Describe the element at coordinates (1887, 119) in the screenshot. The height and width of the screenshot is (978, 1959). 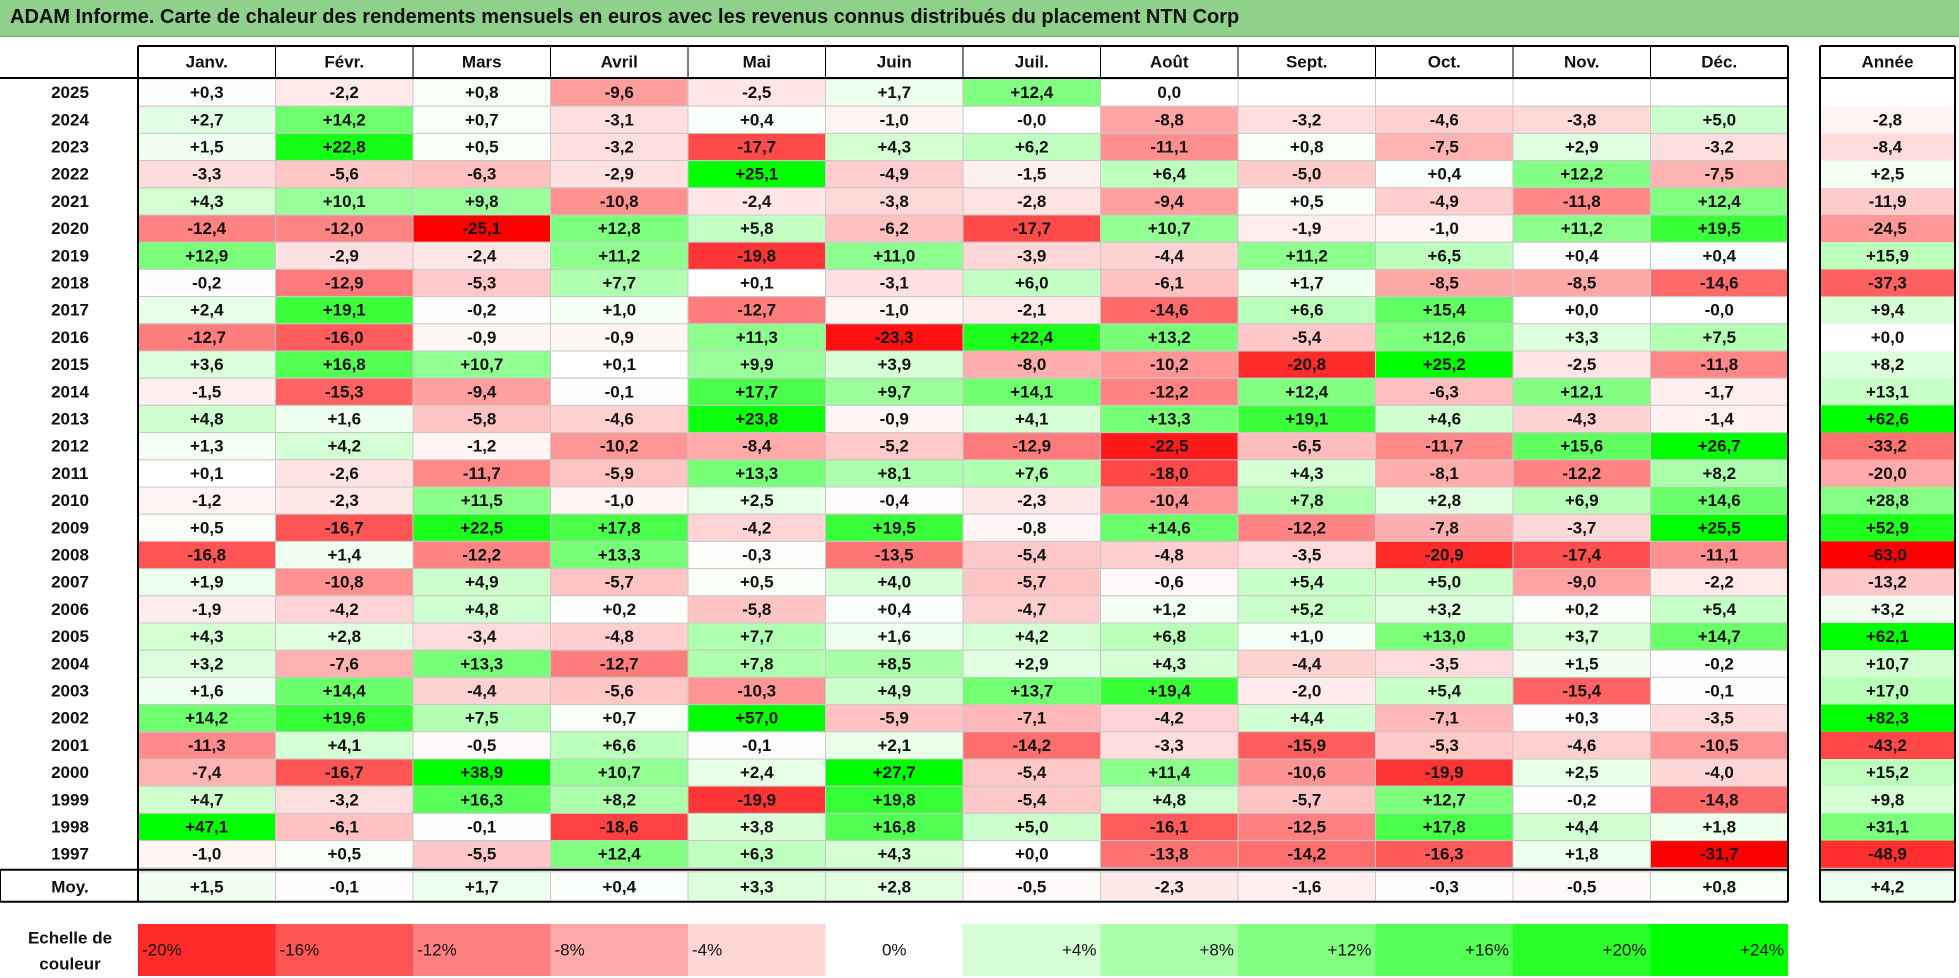
I see `year-value: -2,8` at that location.